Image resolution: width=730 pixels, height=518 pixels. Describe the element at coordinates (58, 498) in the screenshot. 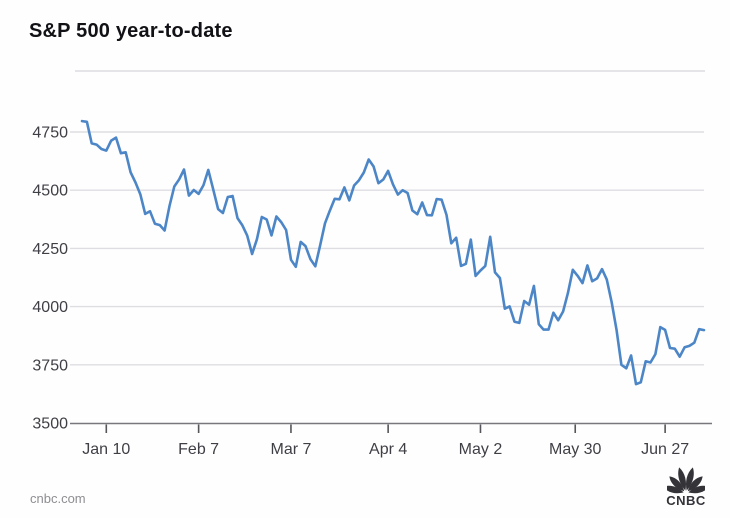

I see `source-attribution: cnbc.com` at that location.